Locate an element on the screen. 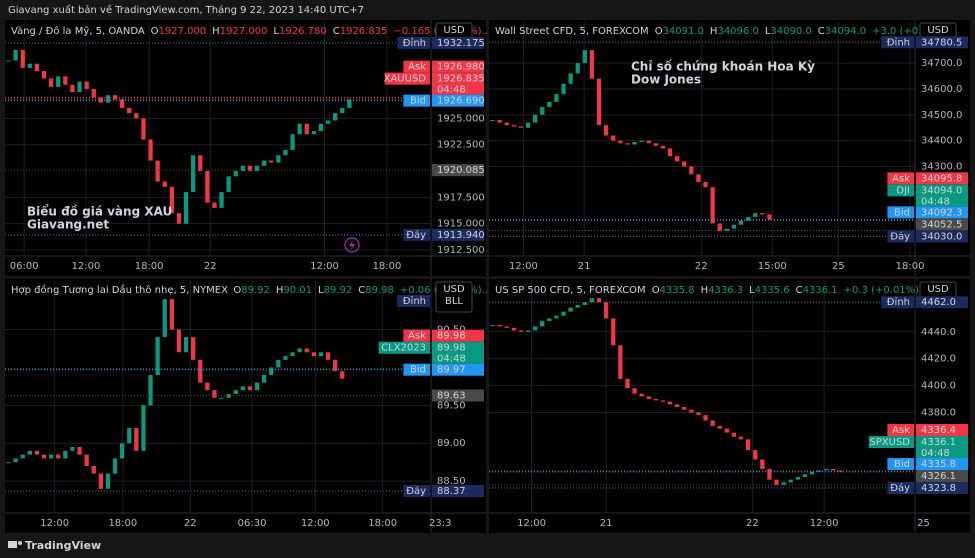 Image resolution: width=975 pixels, height=558 pixels. ohlc-value: 4336.1 is located at coordinates (820, 290).